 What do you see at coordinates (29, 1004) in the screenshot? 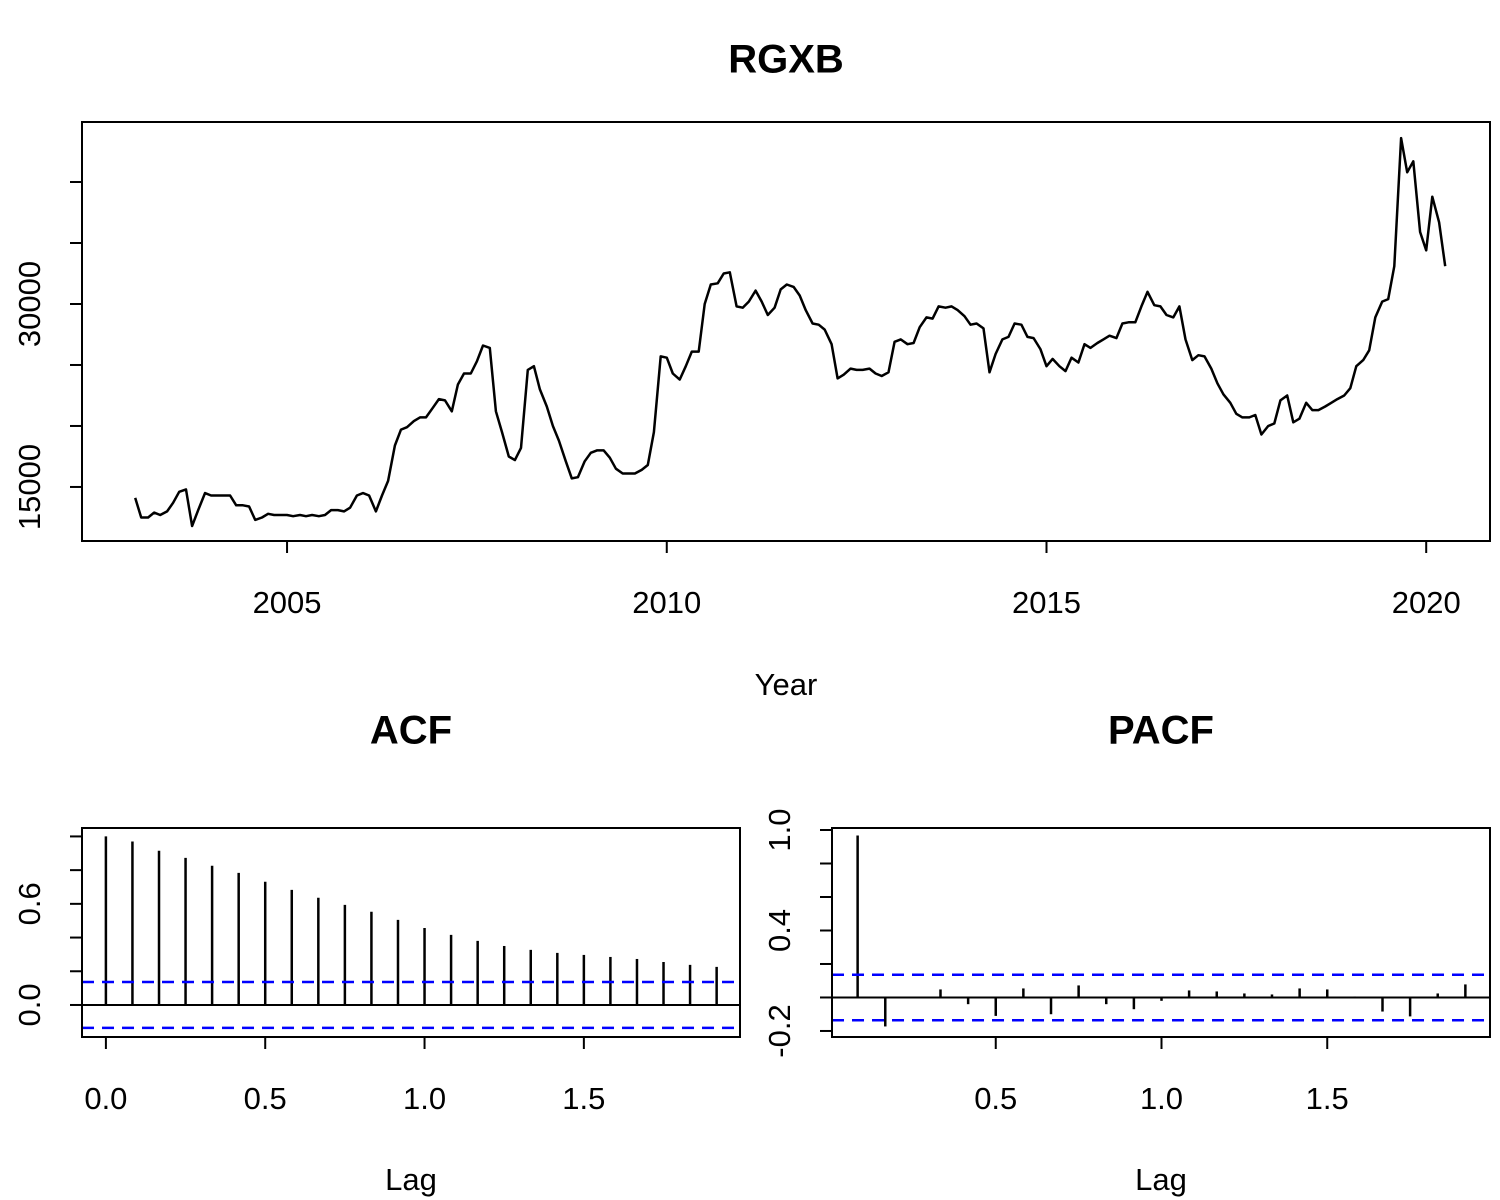
I see `y-tick-label: 0.0` at bounding box center [29, 1004].